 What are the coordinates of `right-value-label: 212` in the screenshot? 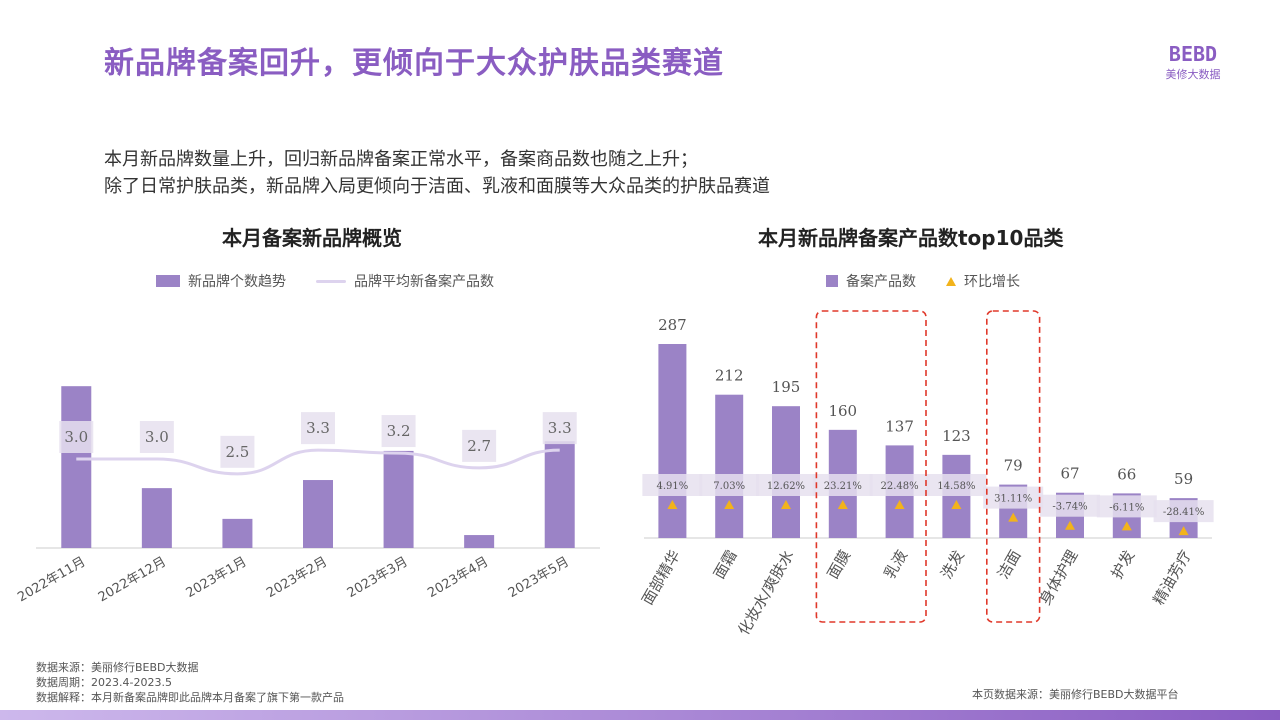 It's located at (729, 376).